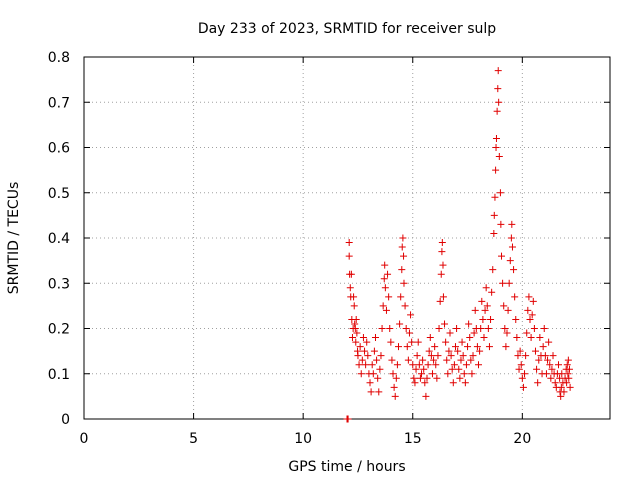 The height and width of the screenshot is (480, 640). What do you see at coordinates (59, 375) in the screenshot?
I see `y-tick-label: 0.1` at bounding box center [59, 375].